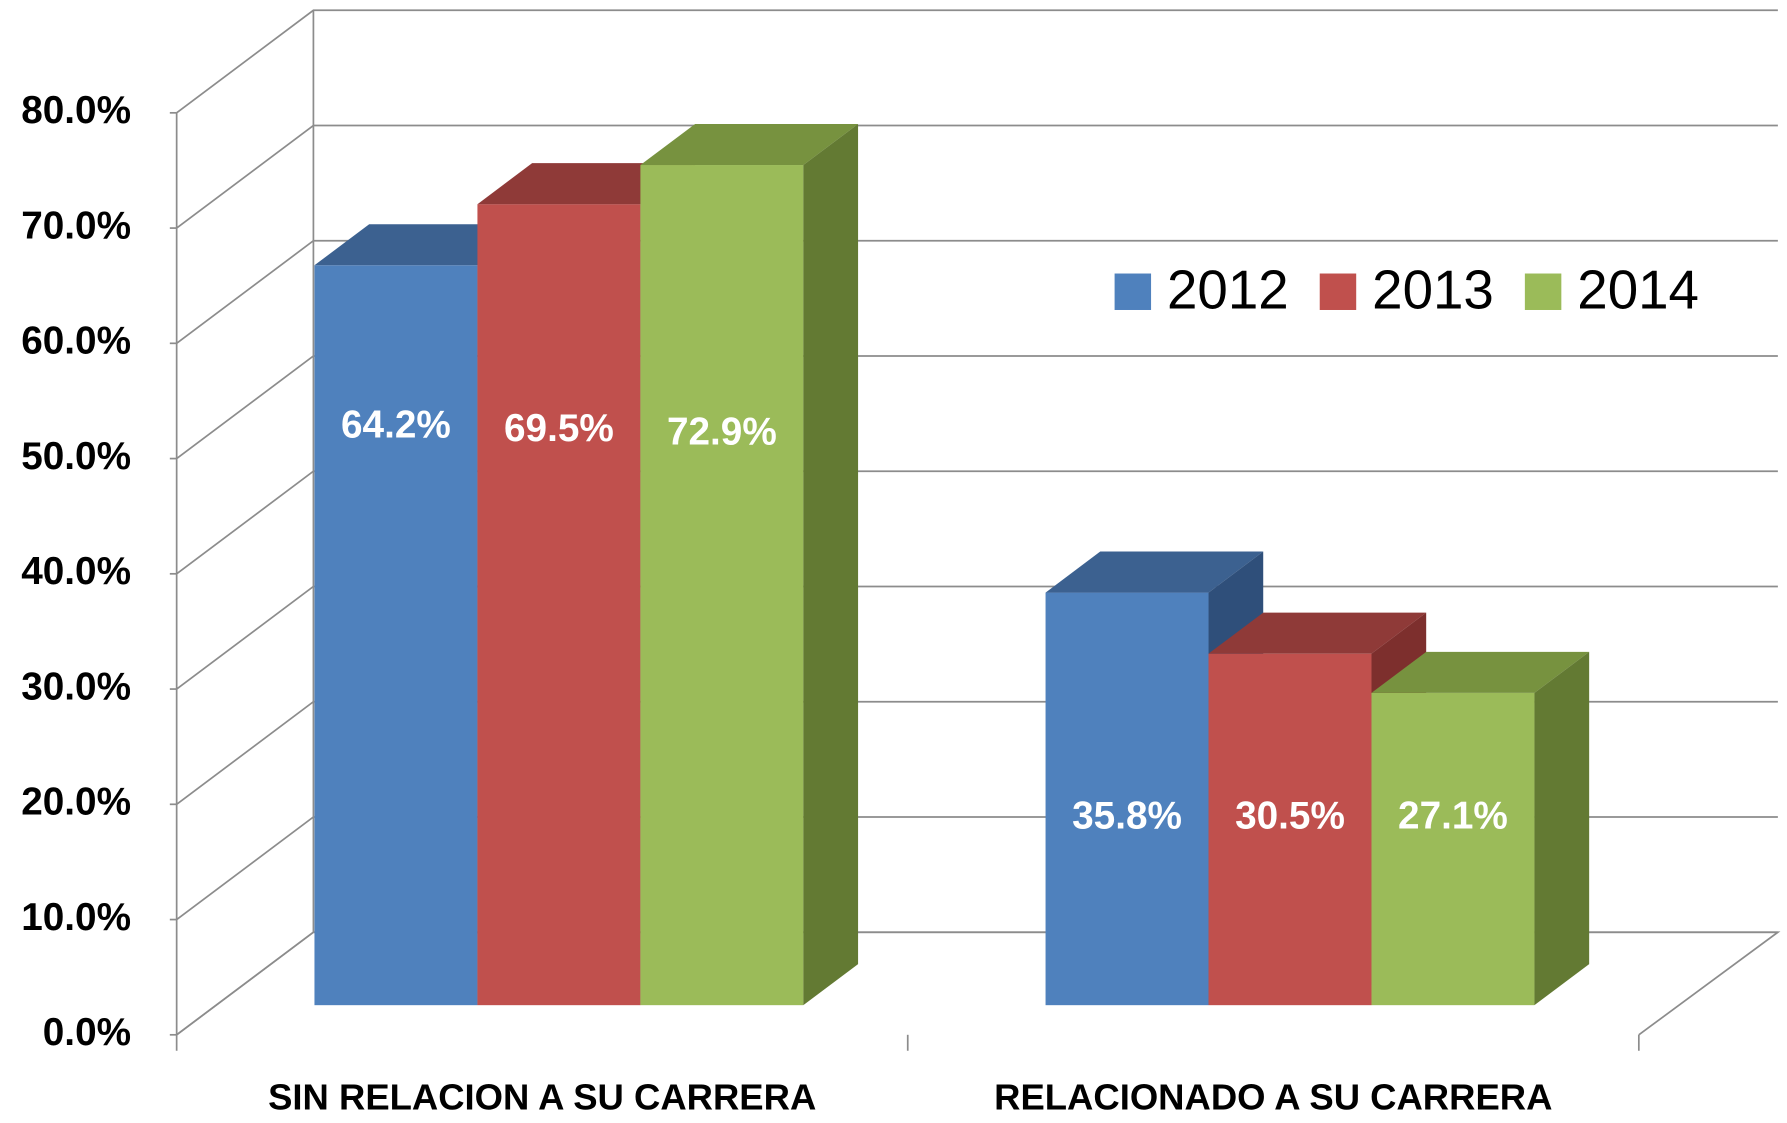 This screenshot has width=1787, height=1123. Describe the element at coordinates (722, 431) in the screenshot. I see `value-label: 72.9%` at that location.